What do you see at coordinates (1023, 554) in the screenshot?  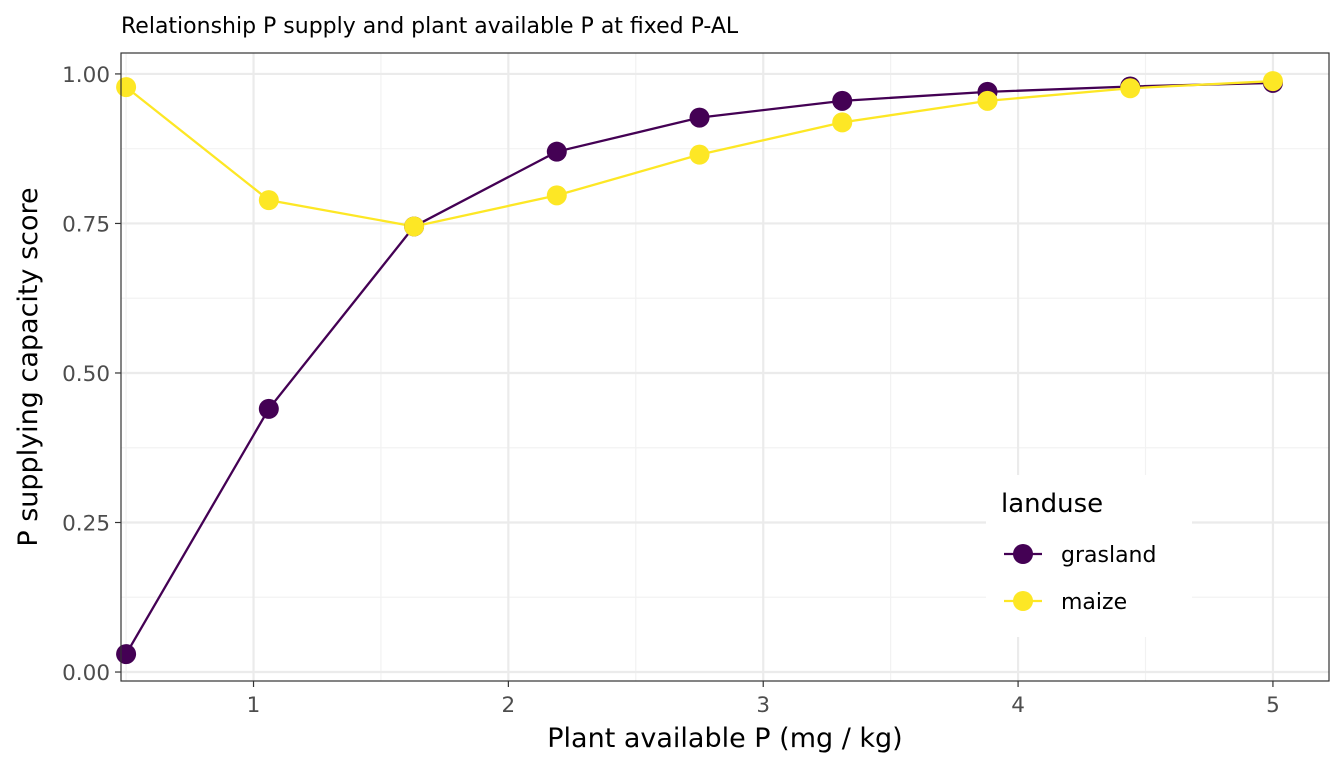 I see `legend-key-point-grasland` at bounding box center [1023, 554].